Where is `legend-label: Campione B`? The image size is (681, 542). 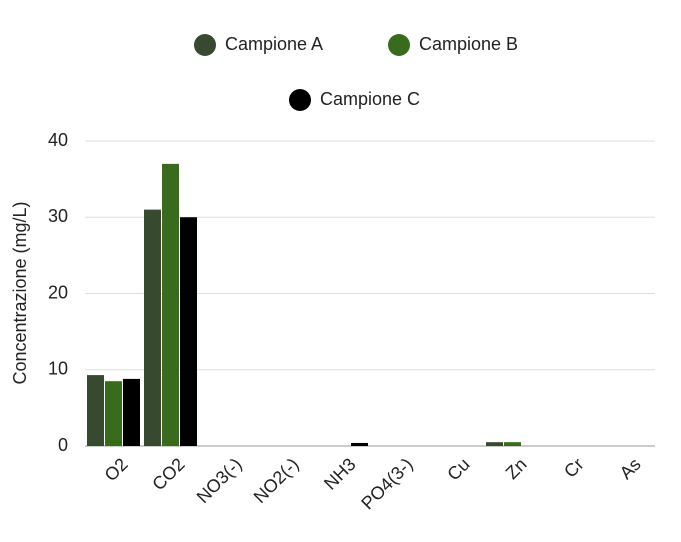
legend-label: Campione B is located at coordinates (468, 44).